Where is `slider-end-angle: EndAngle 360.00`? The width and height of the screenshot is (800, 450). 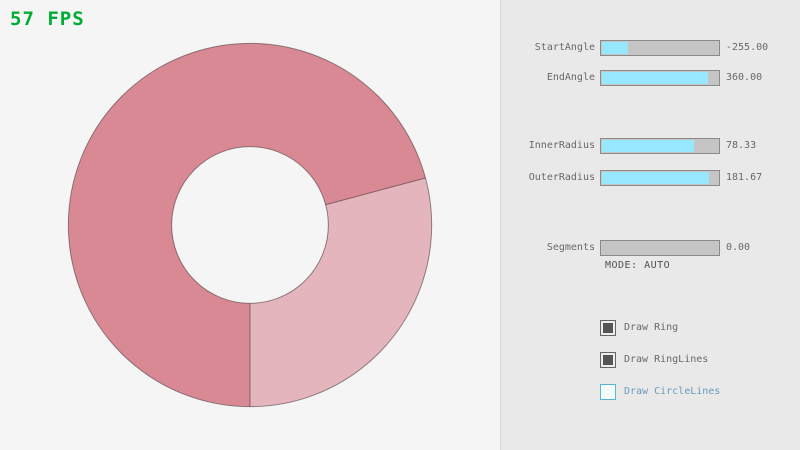
slider-end-angle: EndAngle 360.00 is located at coordinates (650, 78).